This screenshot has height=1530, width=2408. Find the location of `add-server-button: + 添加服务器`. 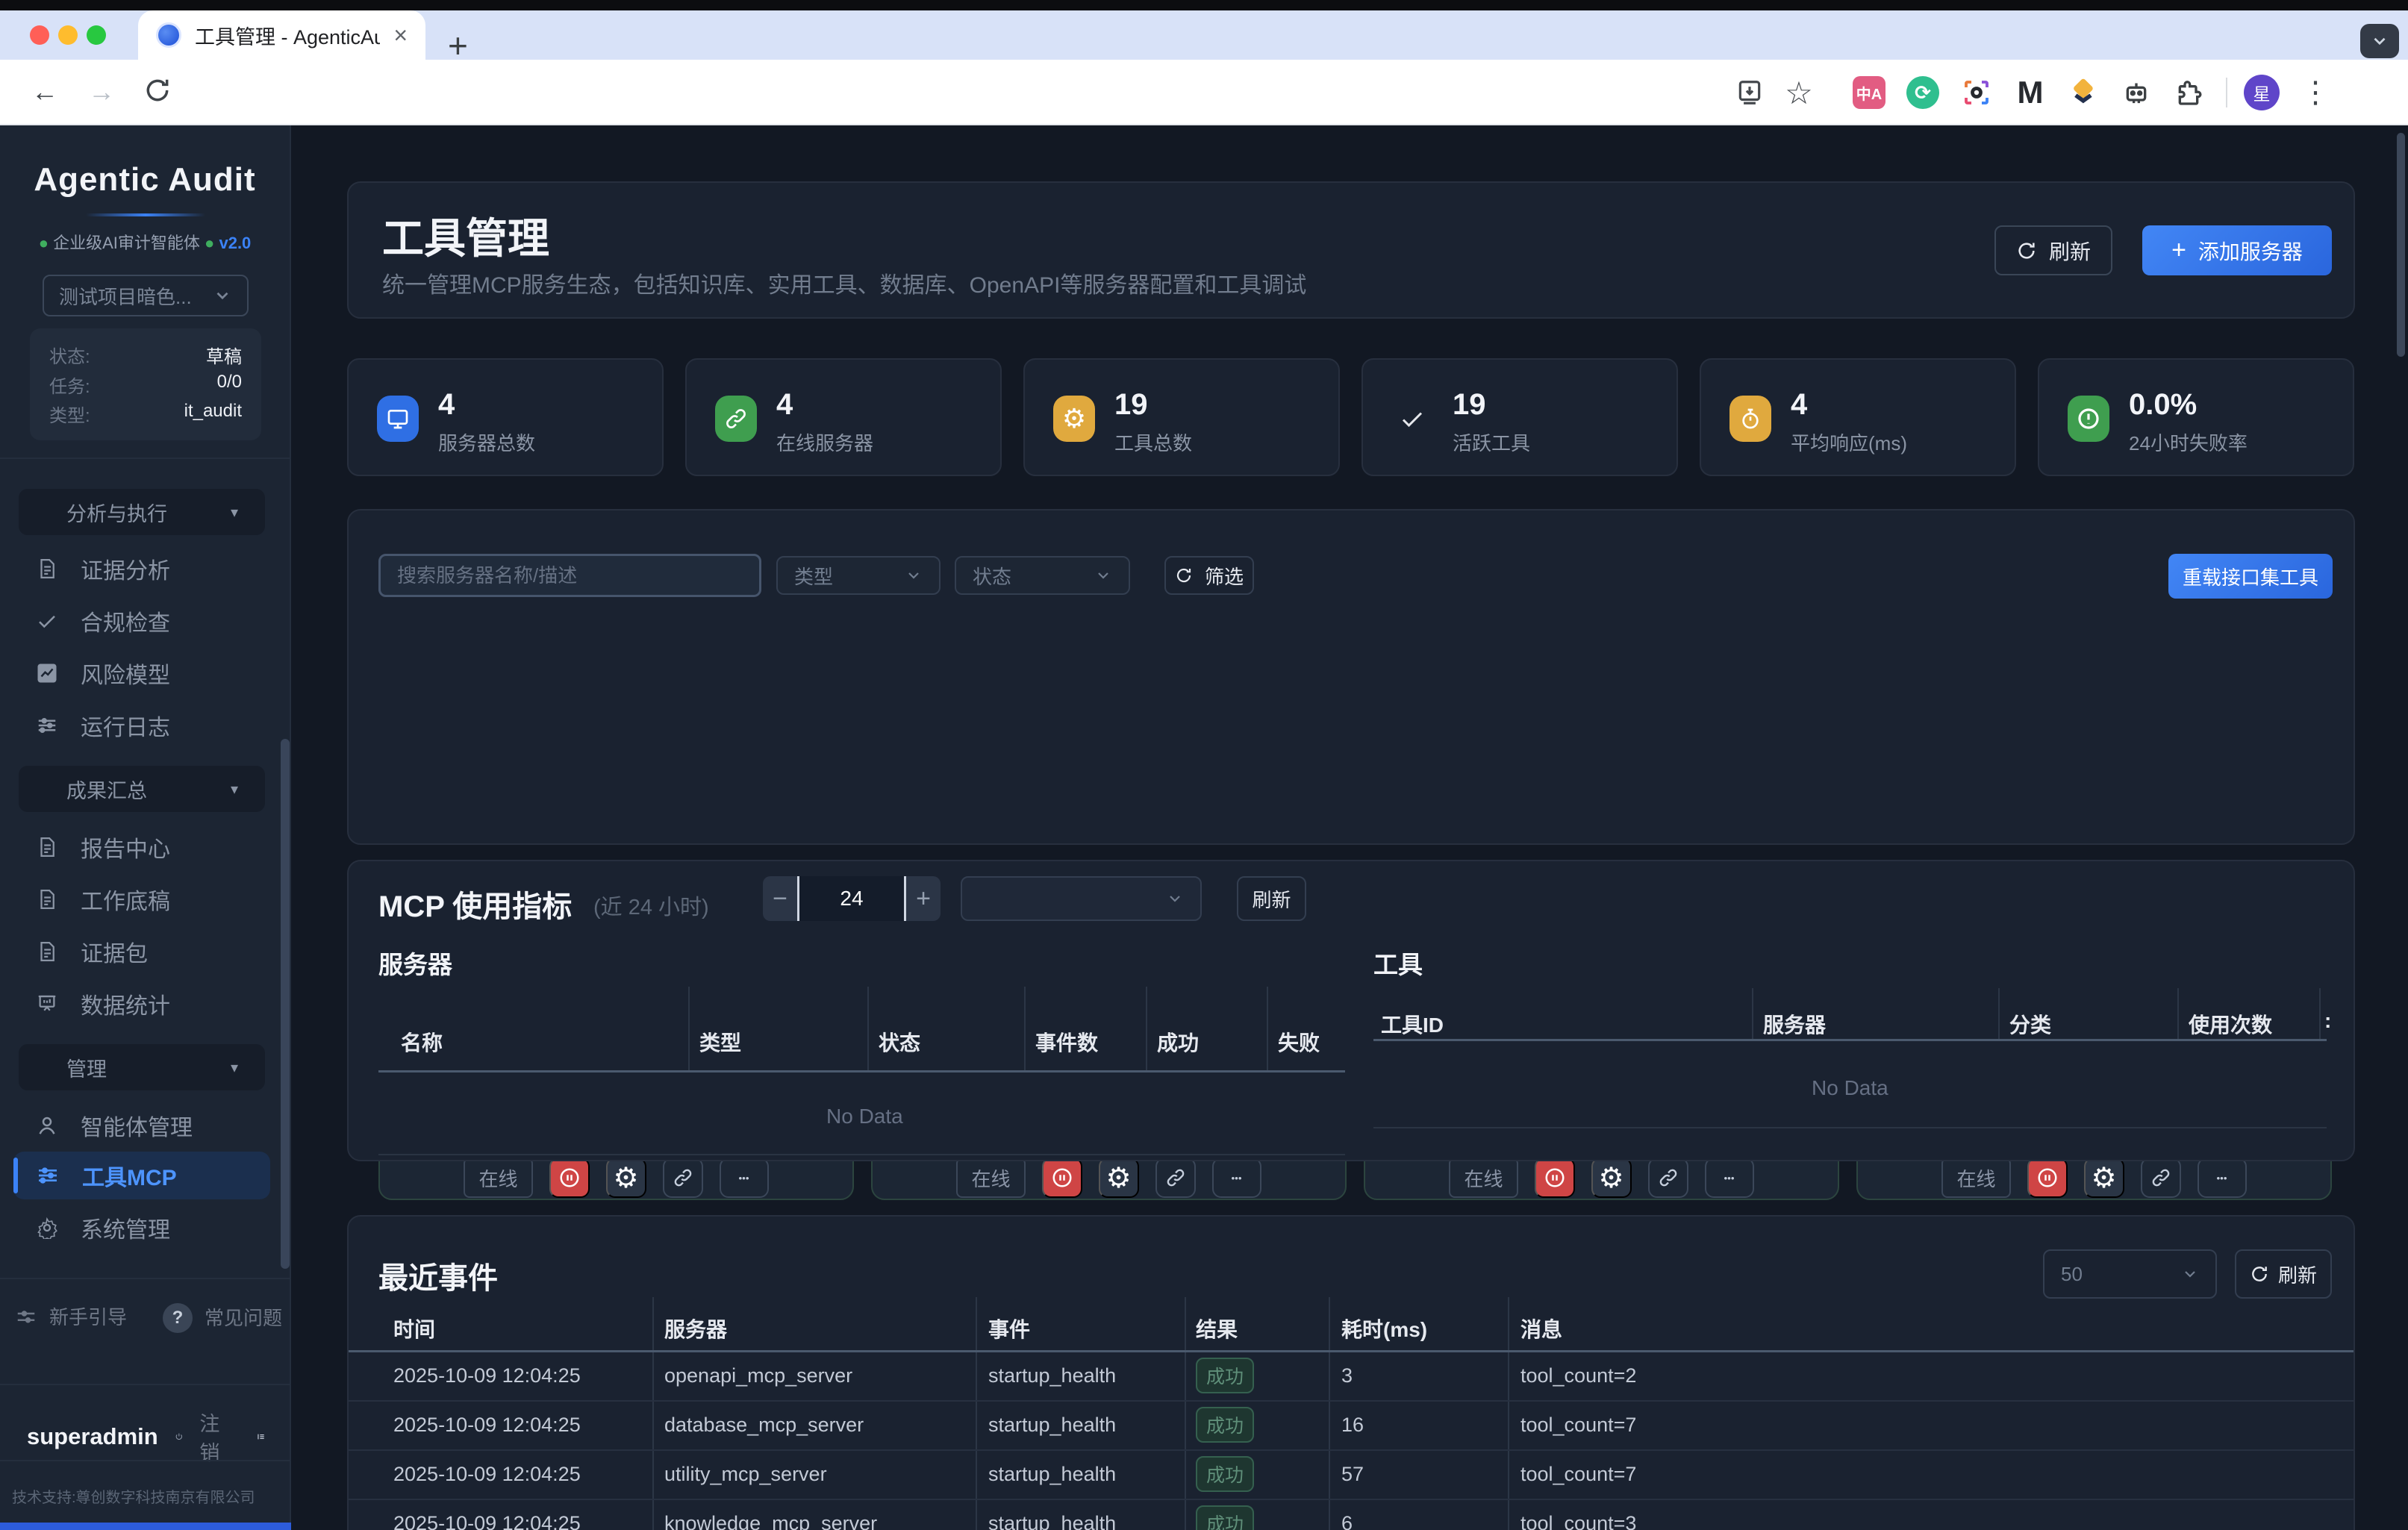

add-server-button: + 添加服务器 is located at coordinates (2237, 250).